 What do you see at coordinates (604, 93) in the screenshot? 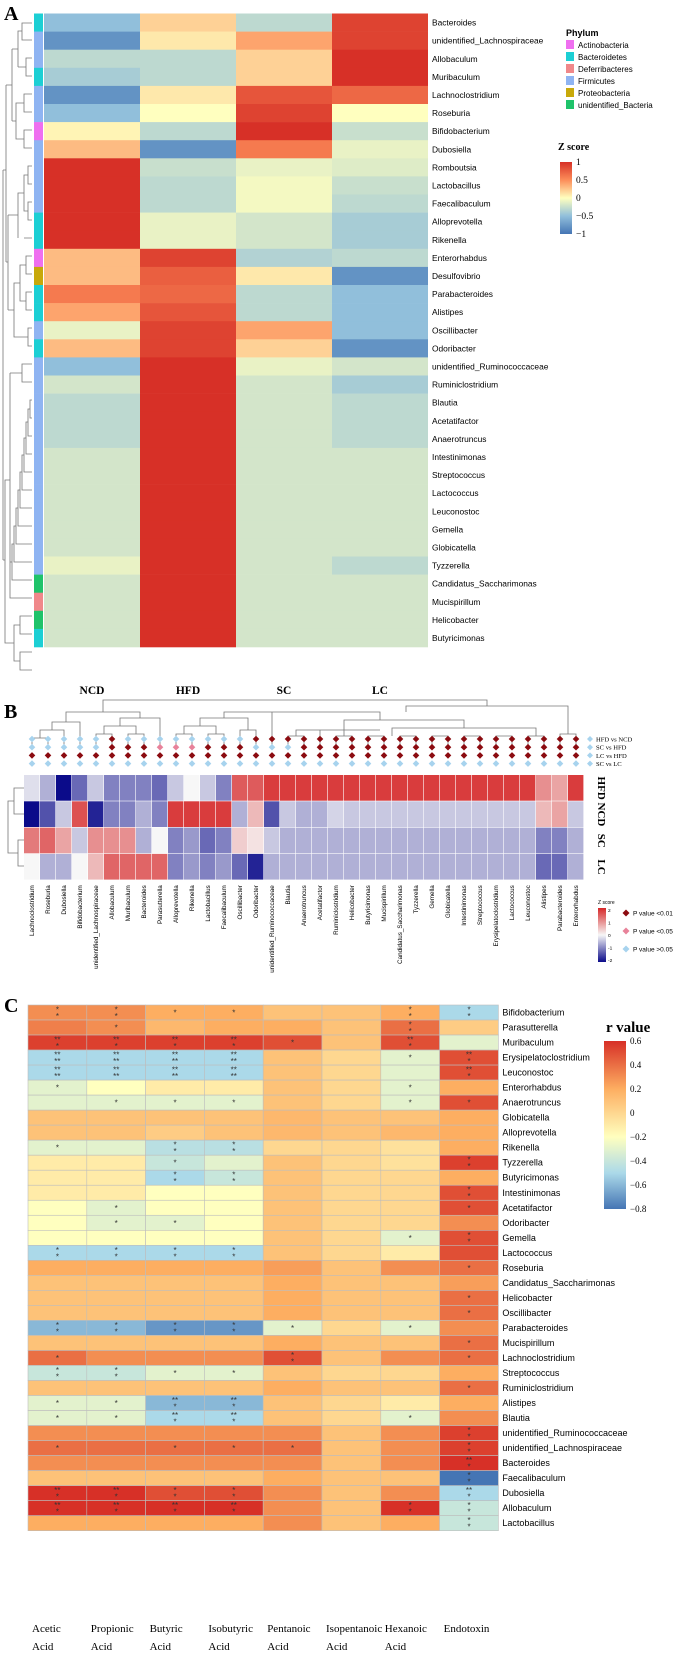
I see `phylum-legend-label: Proteobacteria` at bounding box center [604, 93].